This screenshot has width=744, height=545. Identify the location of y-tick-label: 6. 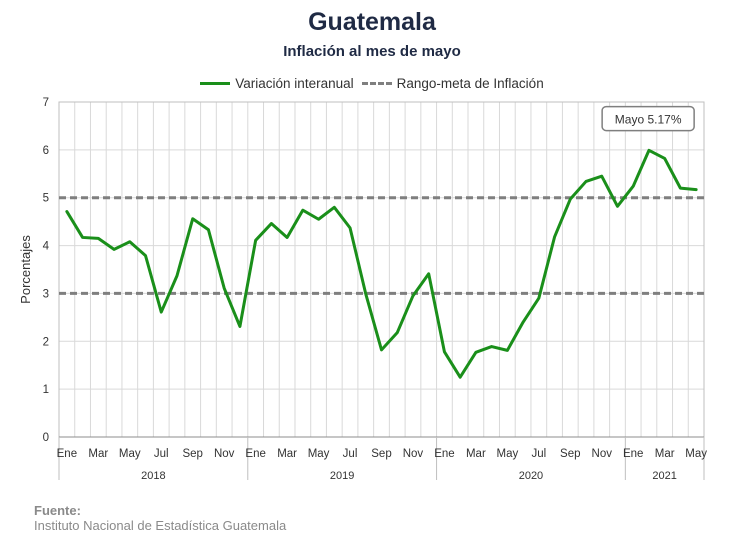
(46, 151).